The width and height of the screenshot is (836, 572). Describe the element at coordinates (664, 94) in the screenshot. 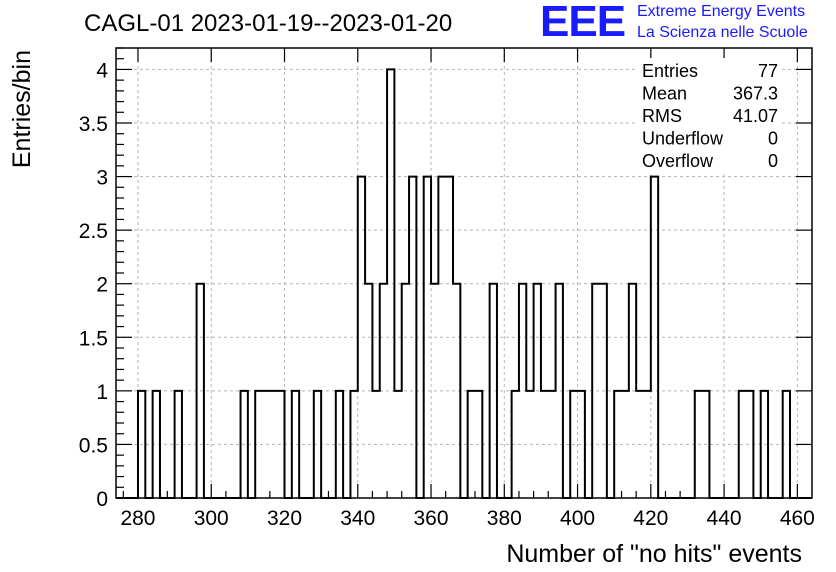

I see `stats-label: Mean` at that location.